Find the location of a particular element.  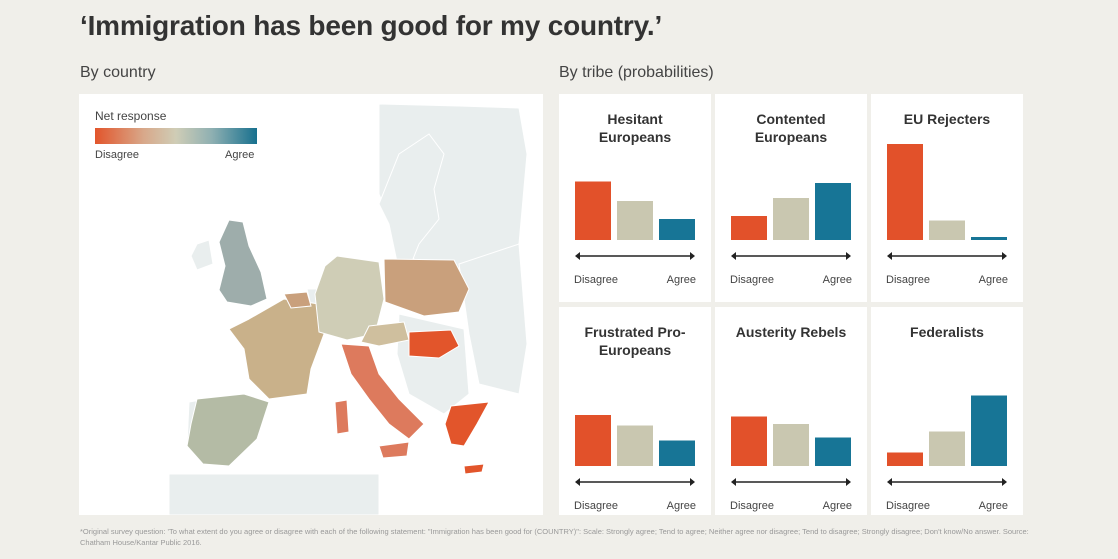

map-country-belgium is located at coordinates (297, 300).